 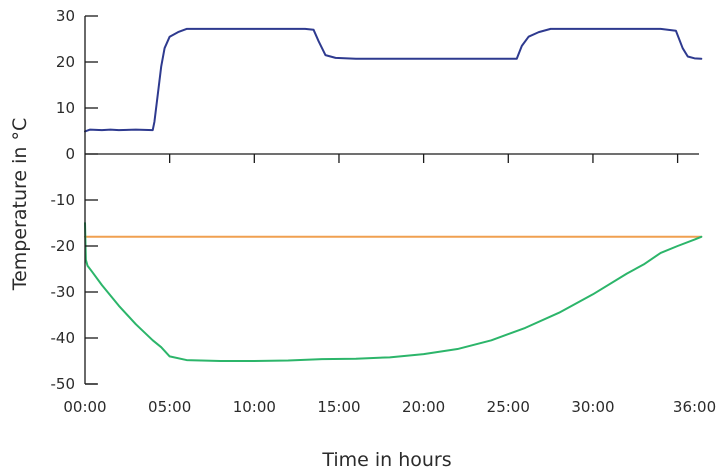 What do you see at coordinates (63, 338) in the screenshot?
I see `y-tick-label: -40` at bounding box center [63, 338].